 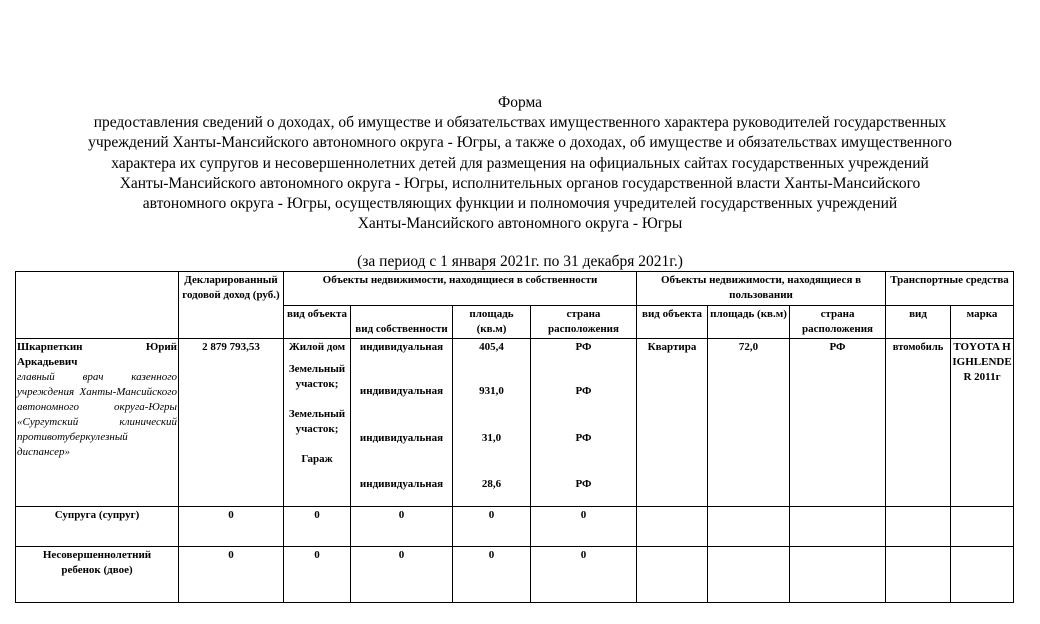 What do you see at coordinates (583, 526) in the screenshot?
I see `spouse-country: 0` at bounding box center [583, 526].